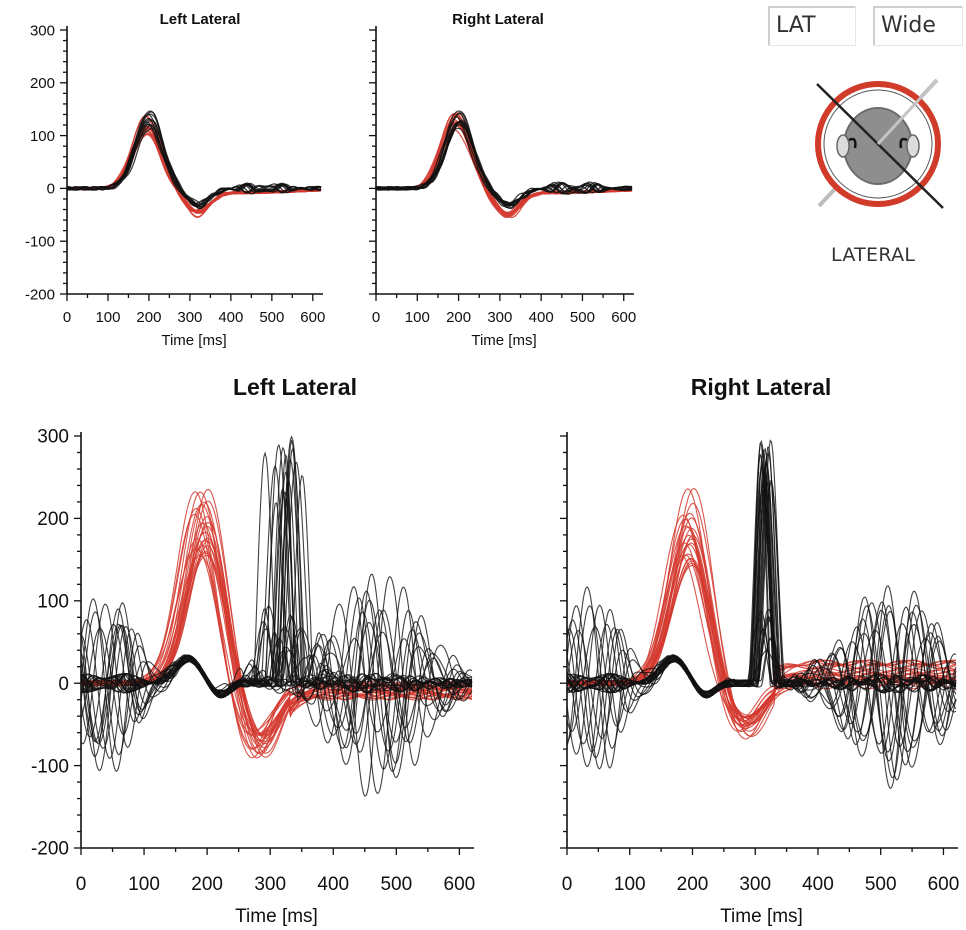 The height and width of the screenshot is (930, 966). I want to click on lateral-head-icon, so click(879, 143).